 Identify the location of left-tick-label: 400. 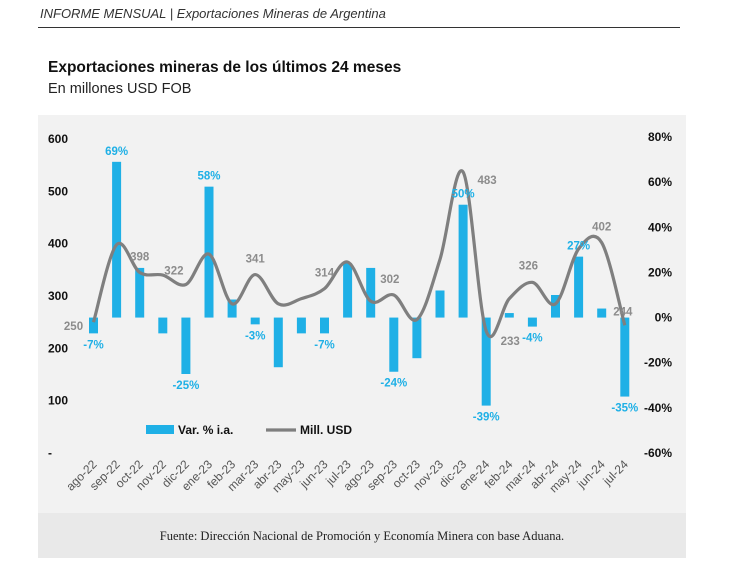
(58, 244).